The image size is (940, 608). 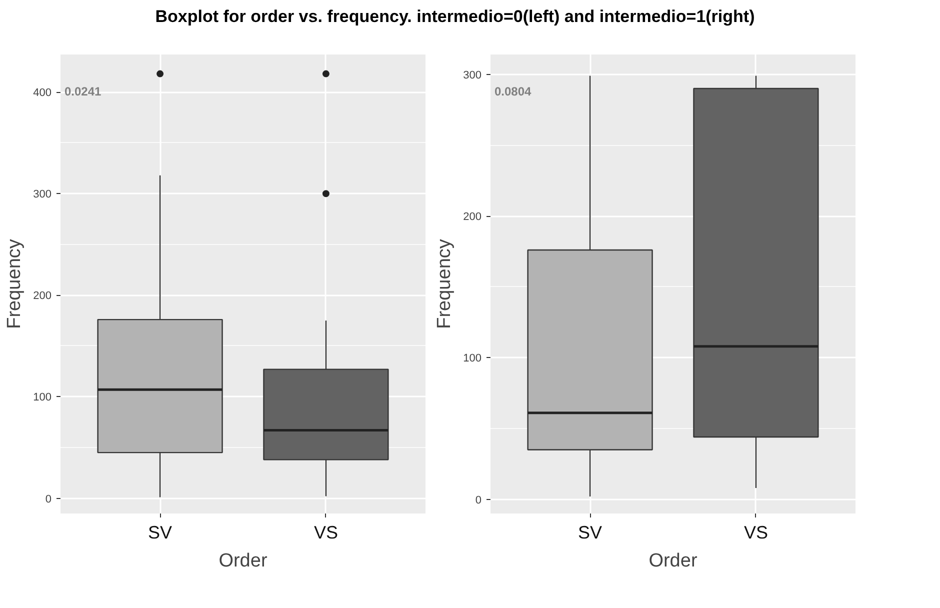 I want to click on annotation: 0.0241, so click(x=83, y=91).